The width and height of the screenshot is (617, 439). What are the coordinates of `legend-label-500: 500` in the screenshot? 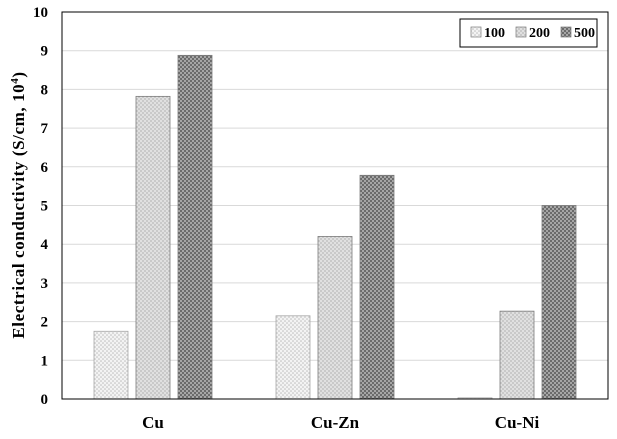 It's located at (584, 33).